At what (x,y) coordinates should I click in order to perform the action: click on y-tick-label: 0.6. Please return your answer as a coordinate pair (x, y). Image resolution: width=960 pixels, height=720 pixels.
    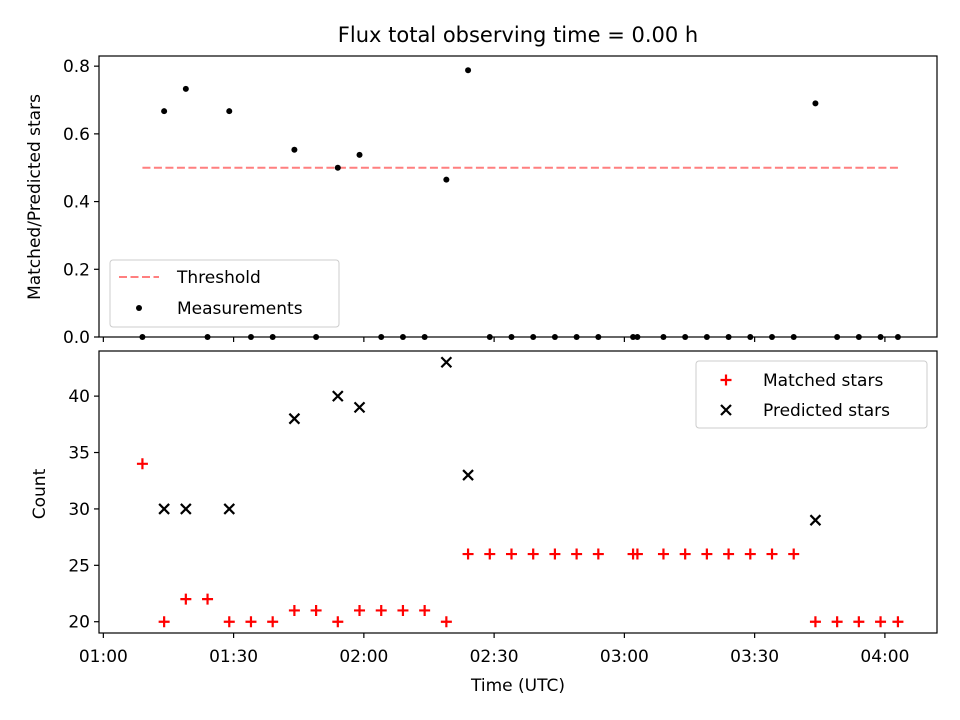
    Looking at the image, I should click on (76, 135).